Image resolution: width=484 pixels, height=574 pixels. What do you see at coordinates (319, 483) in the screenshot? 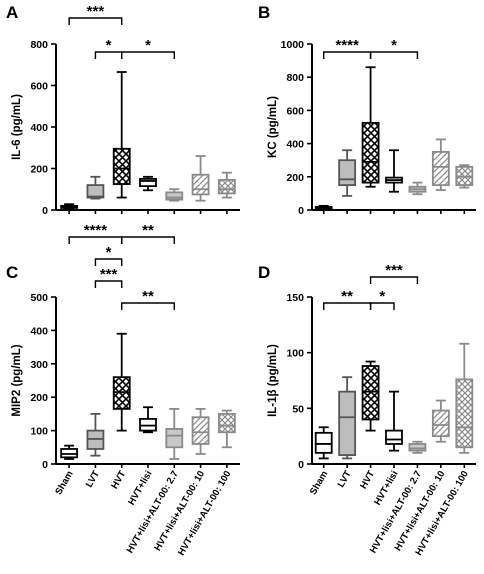
I see `x-category-label: Sham` at bounding box center [319, 483].